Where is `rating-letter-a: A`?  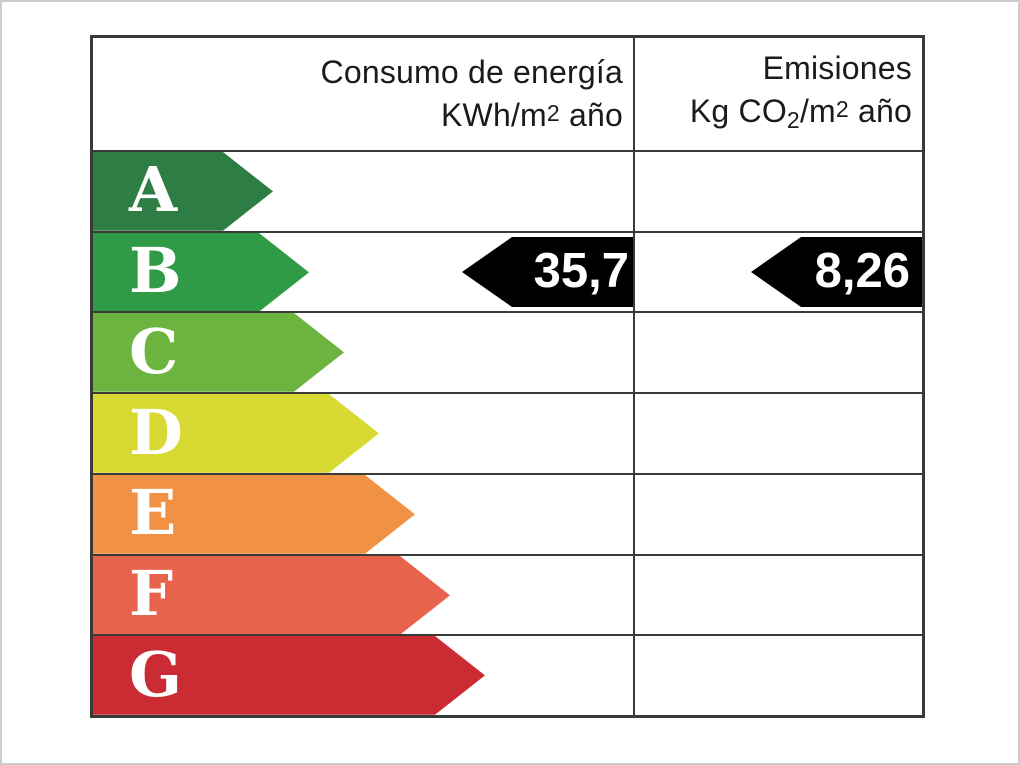 rating-letter-a: A is located at coordinates (153, 190).